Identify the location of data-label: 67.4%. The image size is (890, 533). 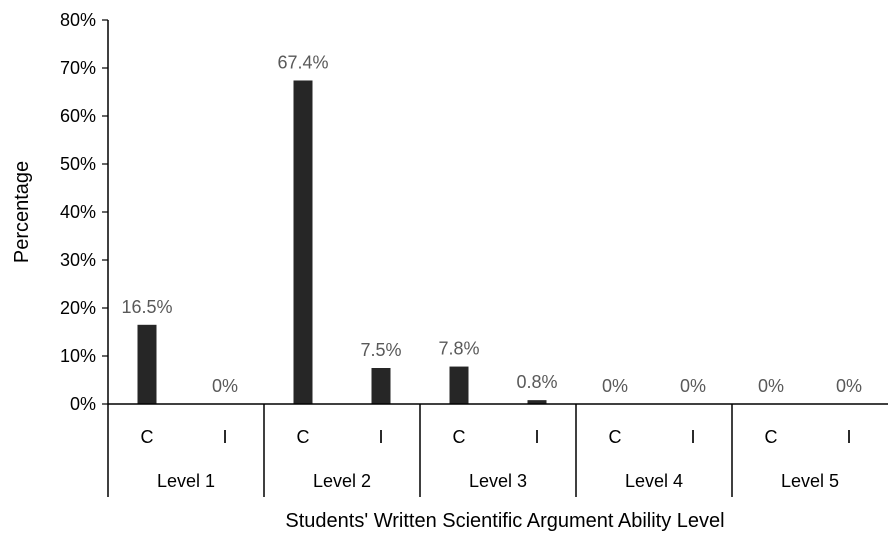
(302, 62).